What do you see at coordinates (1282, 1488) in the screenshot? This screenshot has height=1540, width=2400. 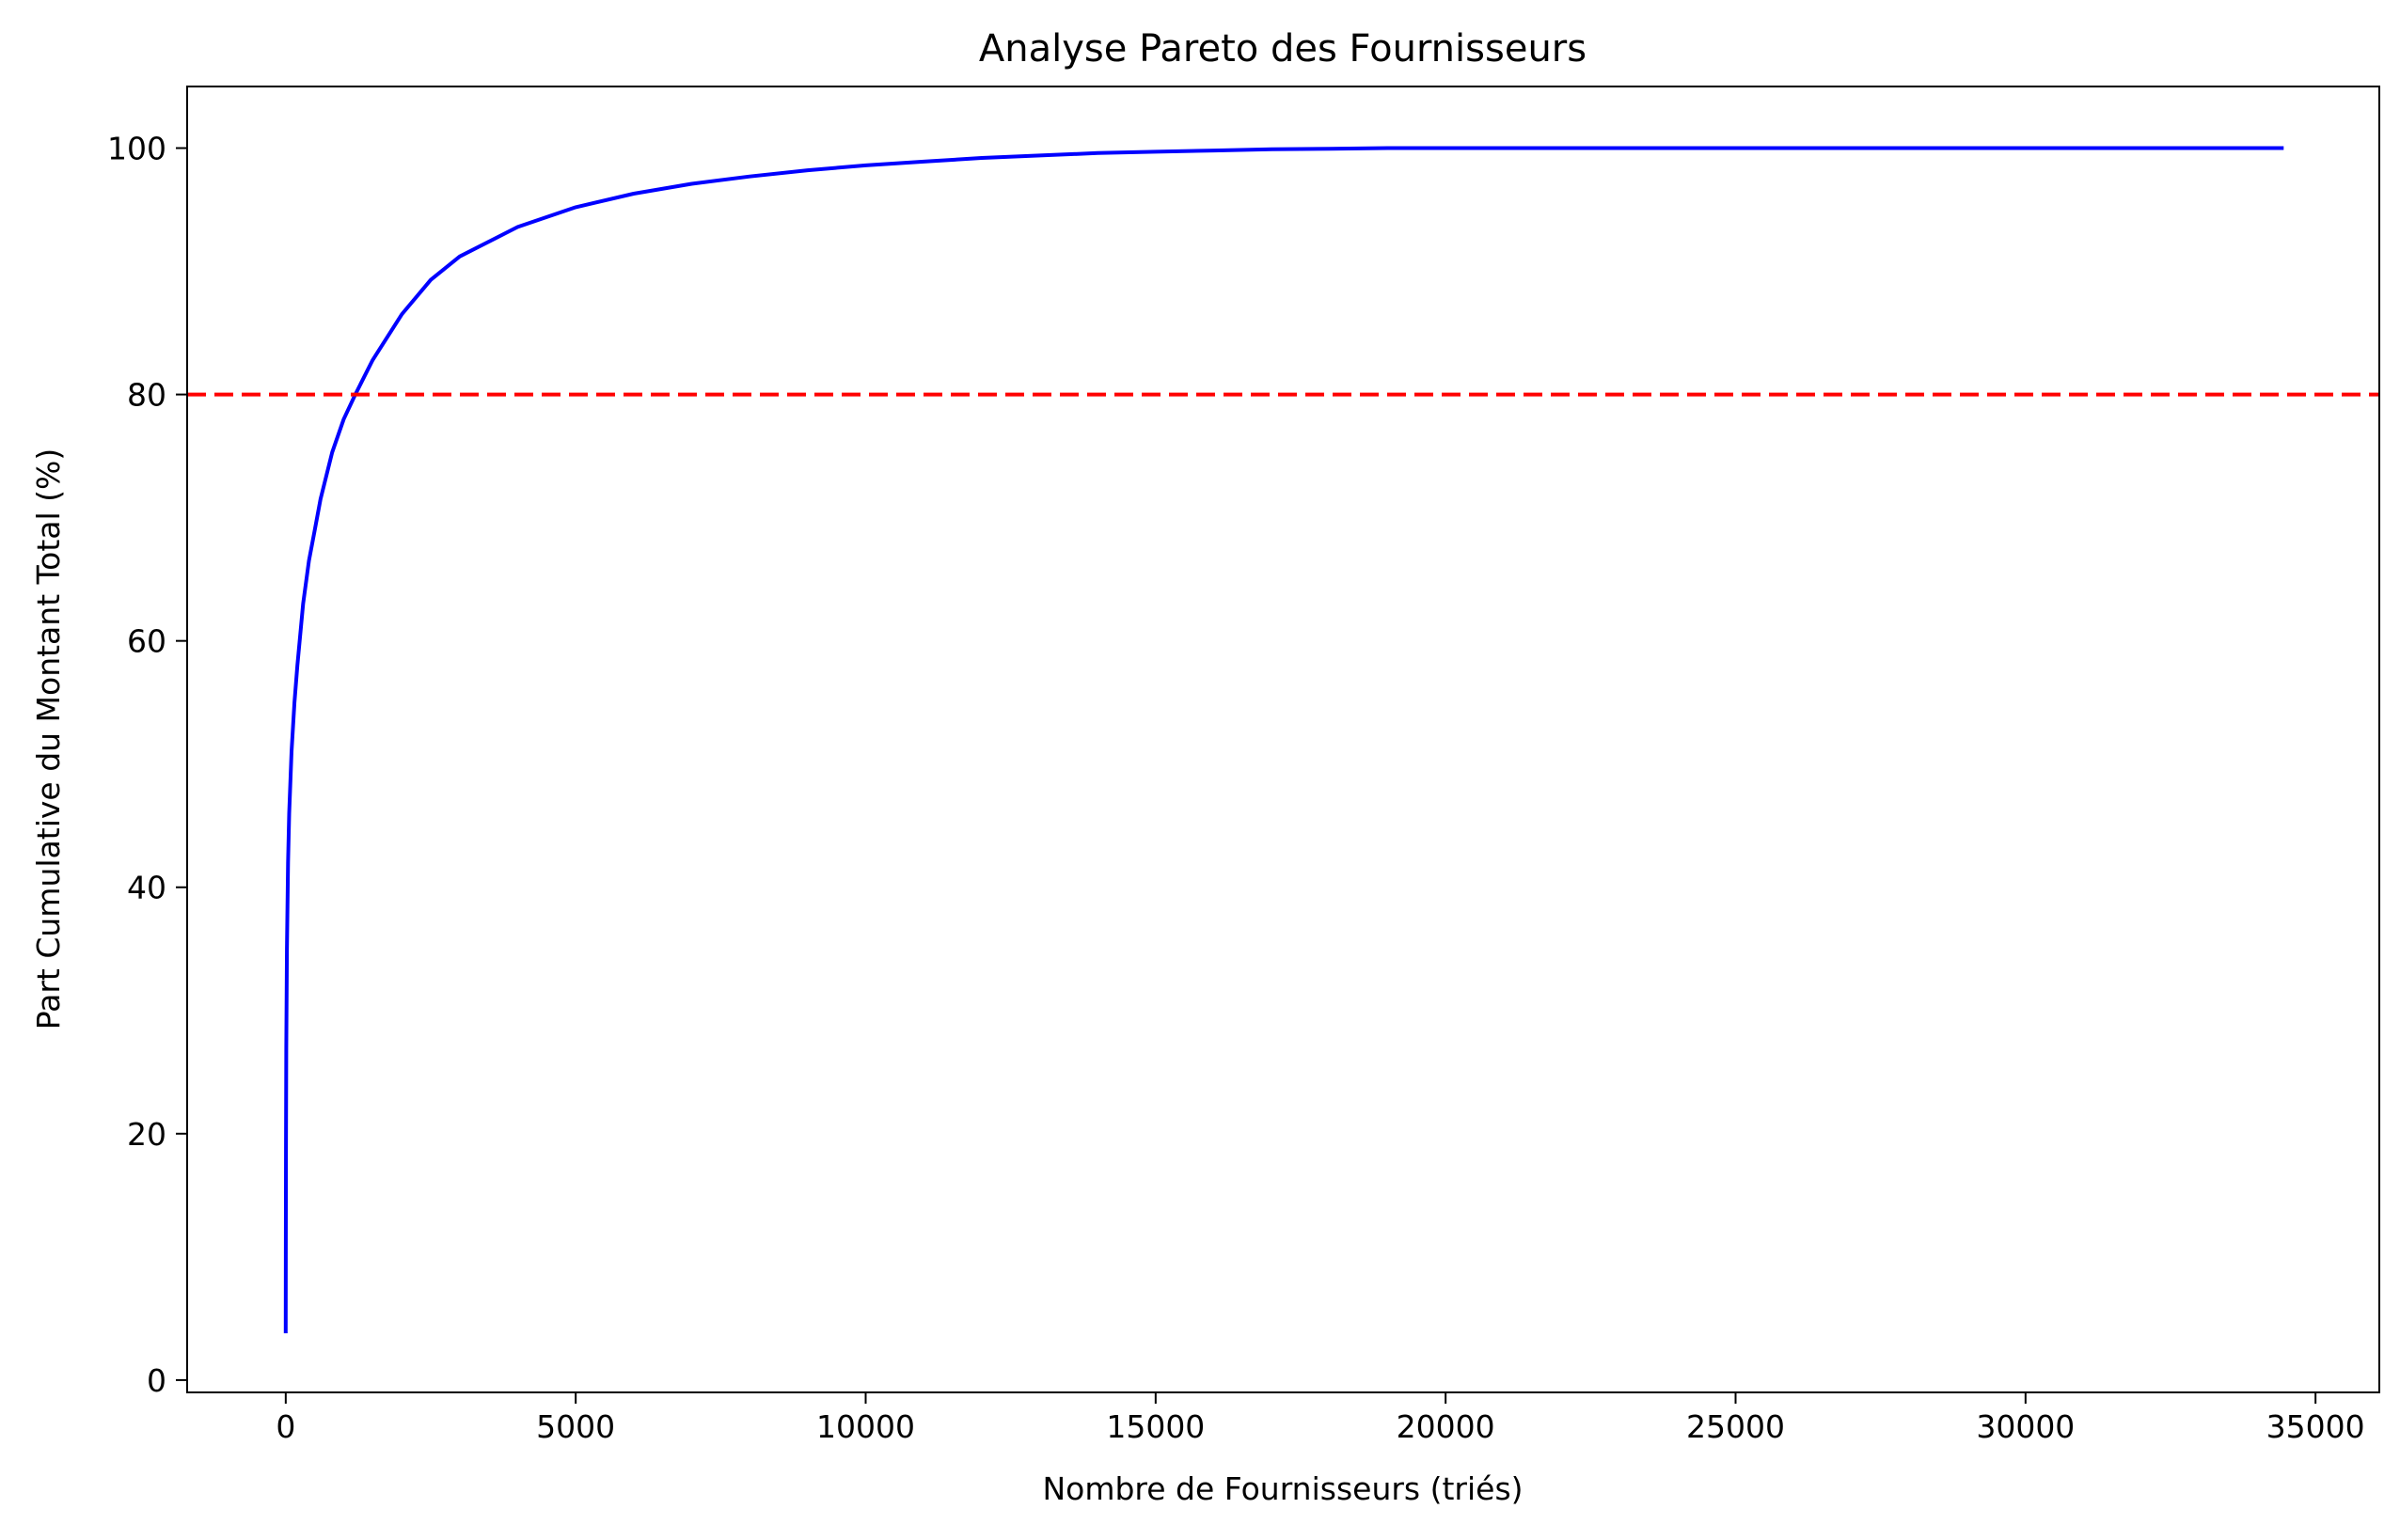 I see `x-axis-label: Nombre de Fournisseurs (triés)` at bounding box center [1282, 1488].